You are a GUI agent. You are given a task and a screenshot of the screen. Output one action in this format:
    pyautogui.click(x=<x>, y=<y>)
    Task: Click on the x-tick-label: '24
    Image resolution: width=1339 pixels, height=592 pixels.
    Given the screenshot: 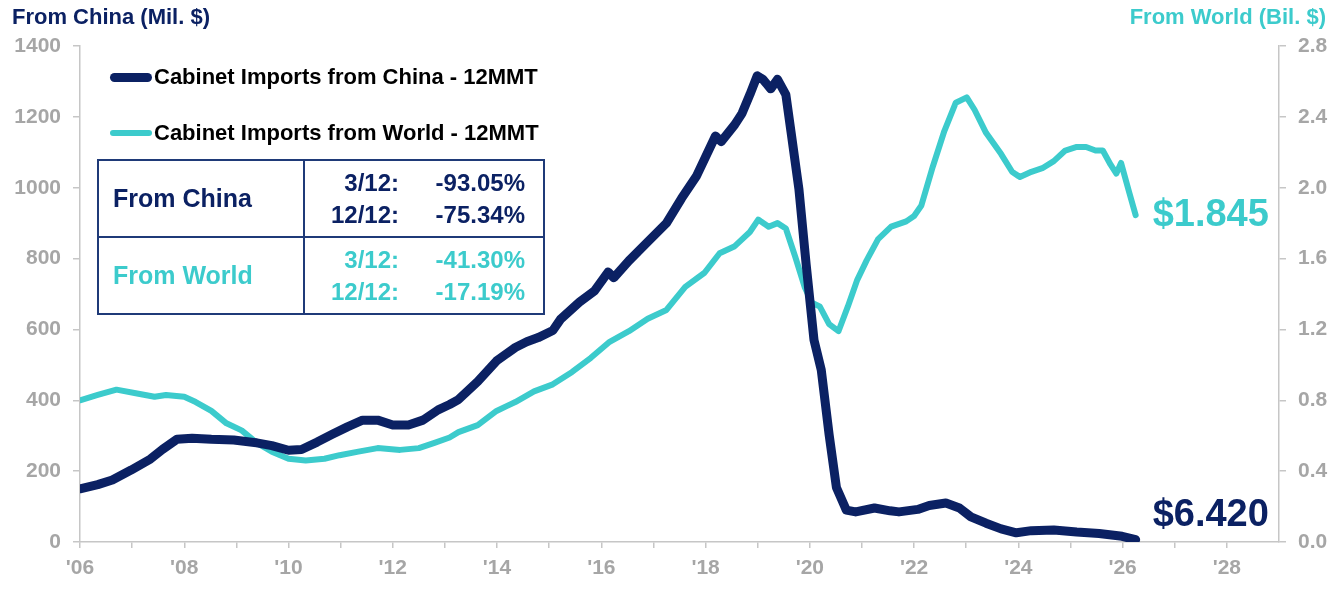 What is the action you would take?
    pyautogui.click(x=1018, y=567)
    